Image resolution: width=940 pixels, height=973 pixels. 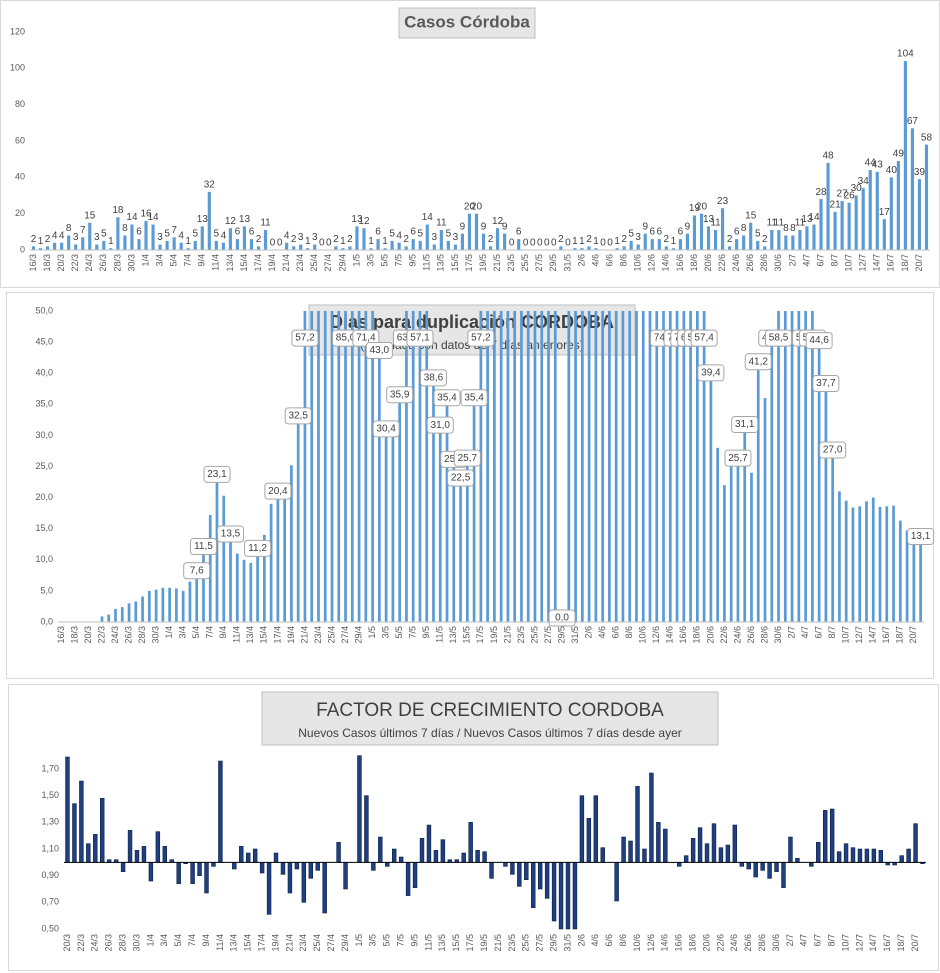 What do you see at coordinates (44, 528) in the screenshot?
I see `y-tick-label: 15,0` at bounding box center [44, 528].